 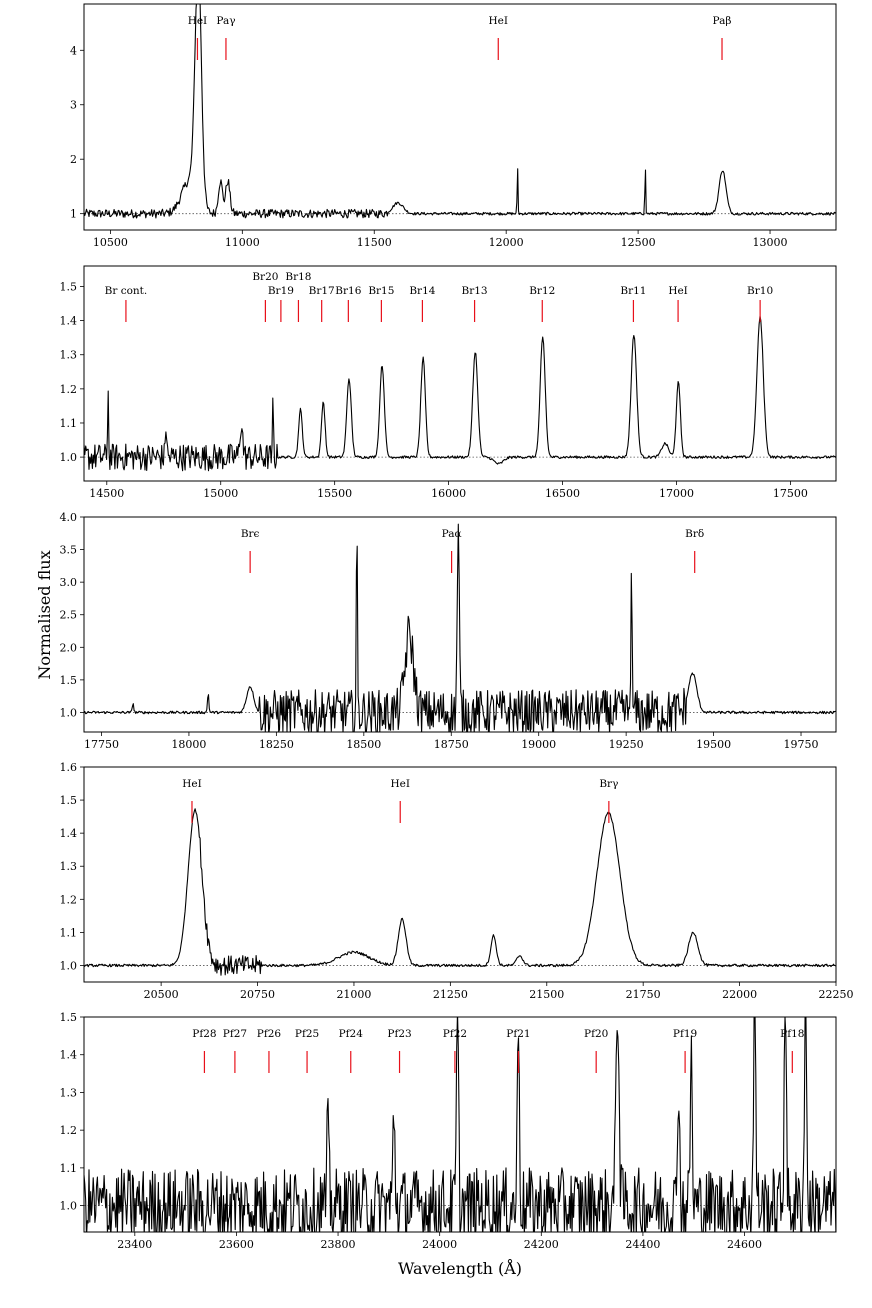 What do you see at coordinates (69, 517) in the screenshot?
I see `y-tick-label: 4.0` at bounding box center [69, 517].